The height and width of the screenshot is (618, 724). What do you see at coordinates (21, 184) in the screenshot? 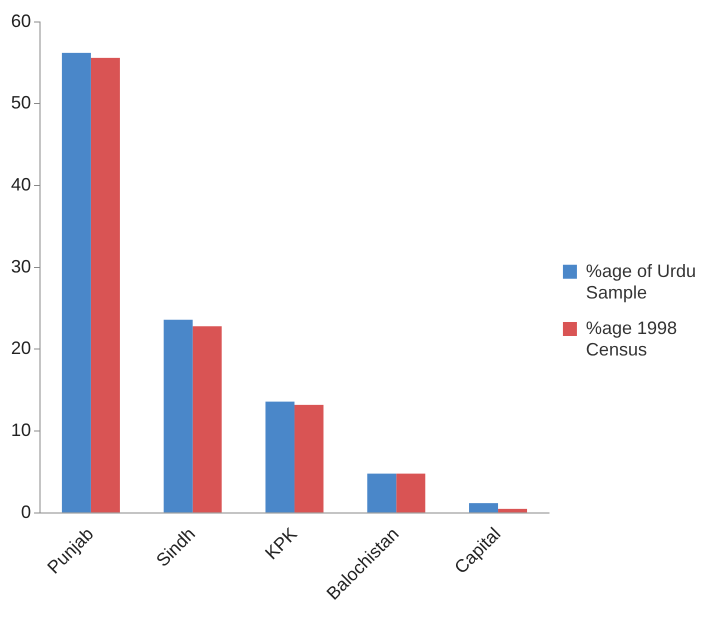
I see `y-tick-label: 40` at bounding box center [21, 184].